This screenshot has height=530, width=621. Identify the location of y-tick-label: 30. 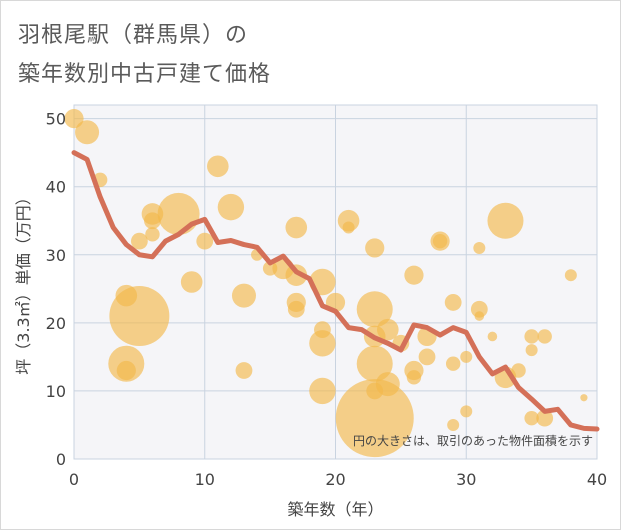
(56, 255).